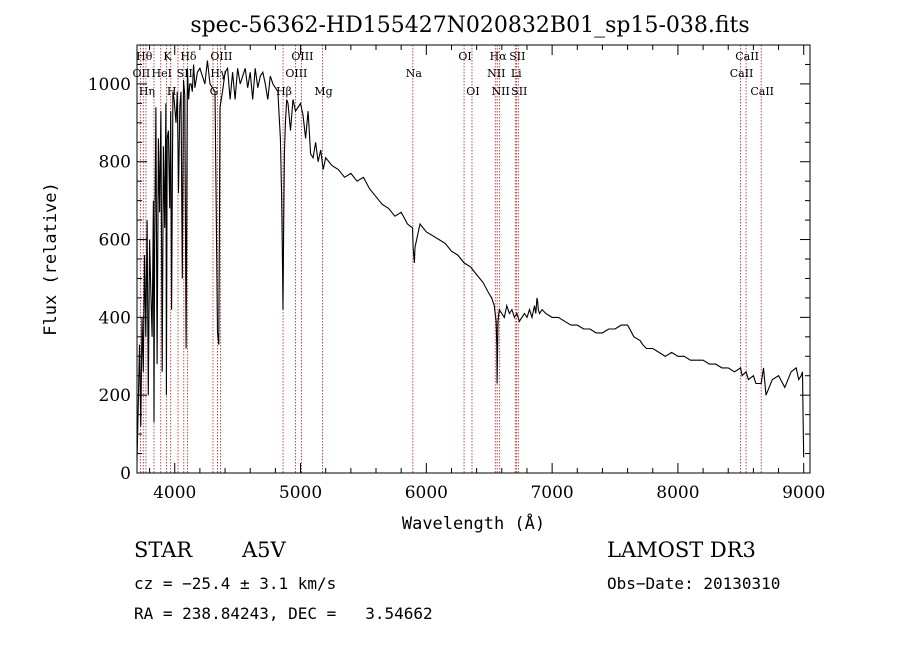 The image size is (900, 649). I want to click on x-tick-label: 8000, so click(677, 493).